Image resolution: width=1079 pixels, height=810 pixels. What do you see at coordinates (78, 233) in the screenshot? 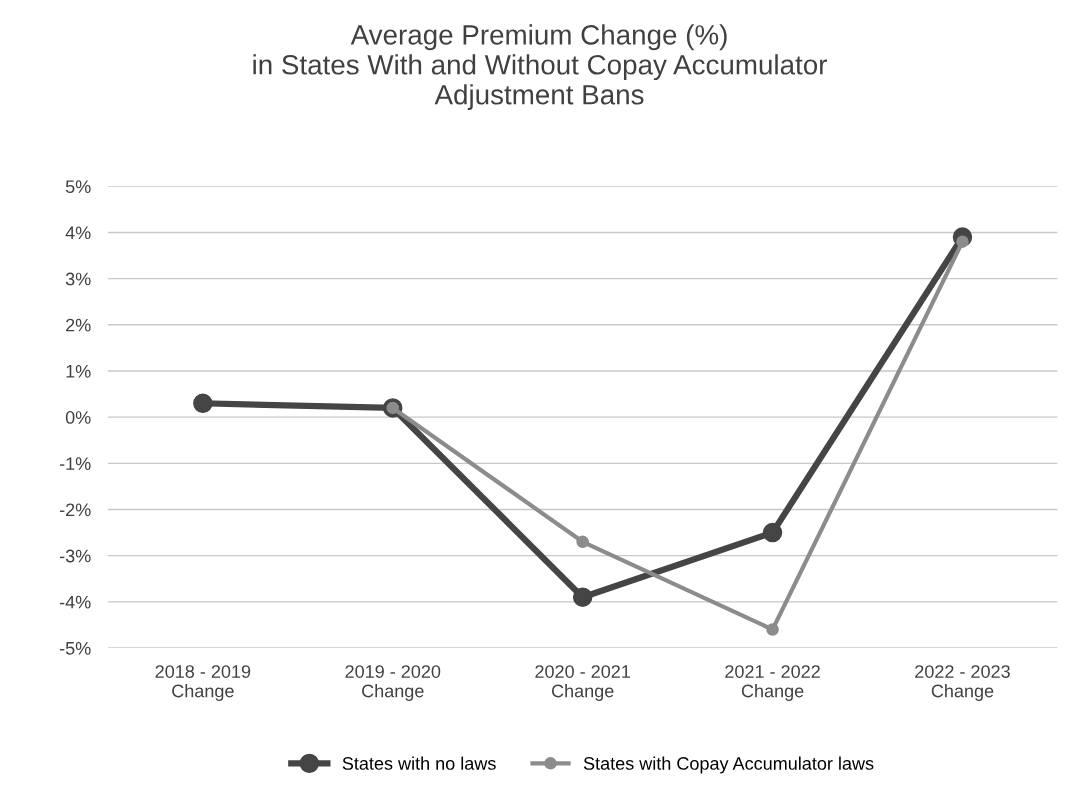
I see `y-tick-label: 4%` at bounding box center [78, 233].